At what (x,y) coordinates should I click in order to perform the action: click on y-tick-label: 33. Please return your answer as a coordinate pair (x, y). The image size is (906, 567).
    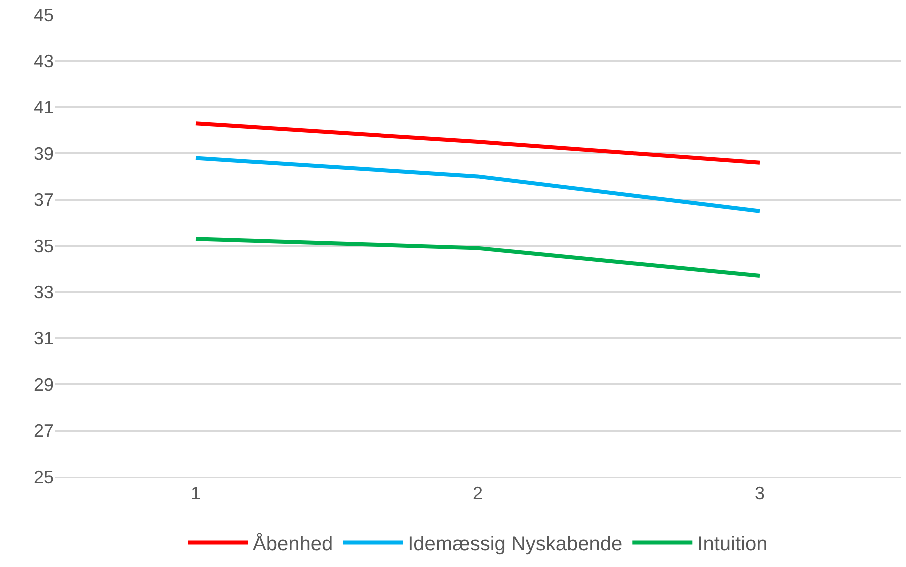
    Looking at the image, I should click on (44, 292).